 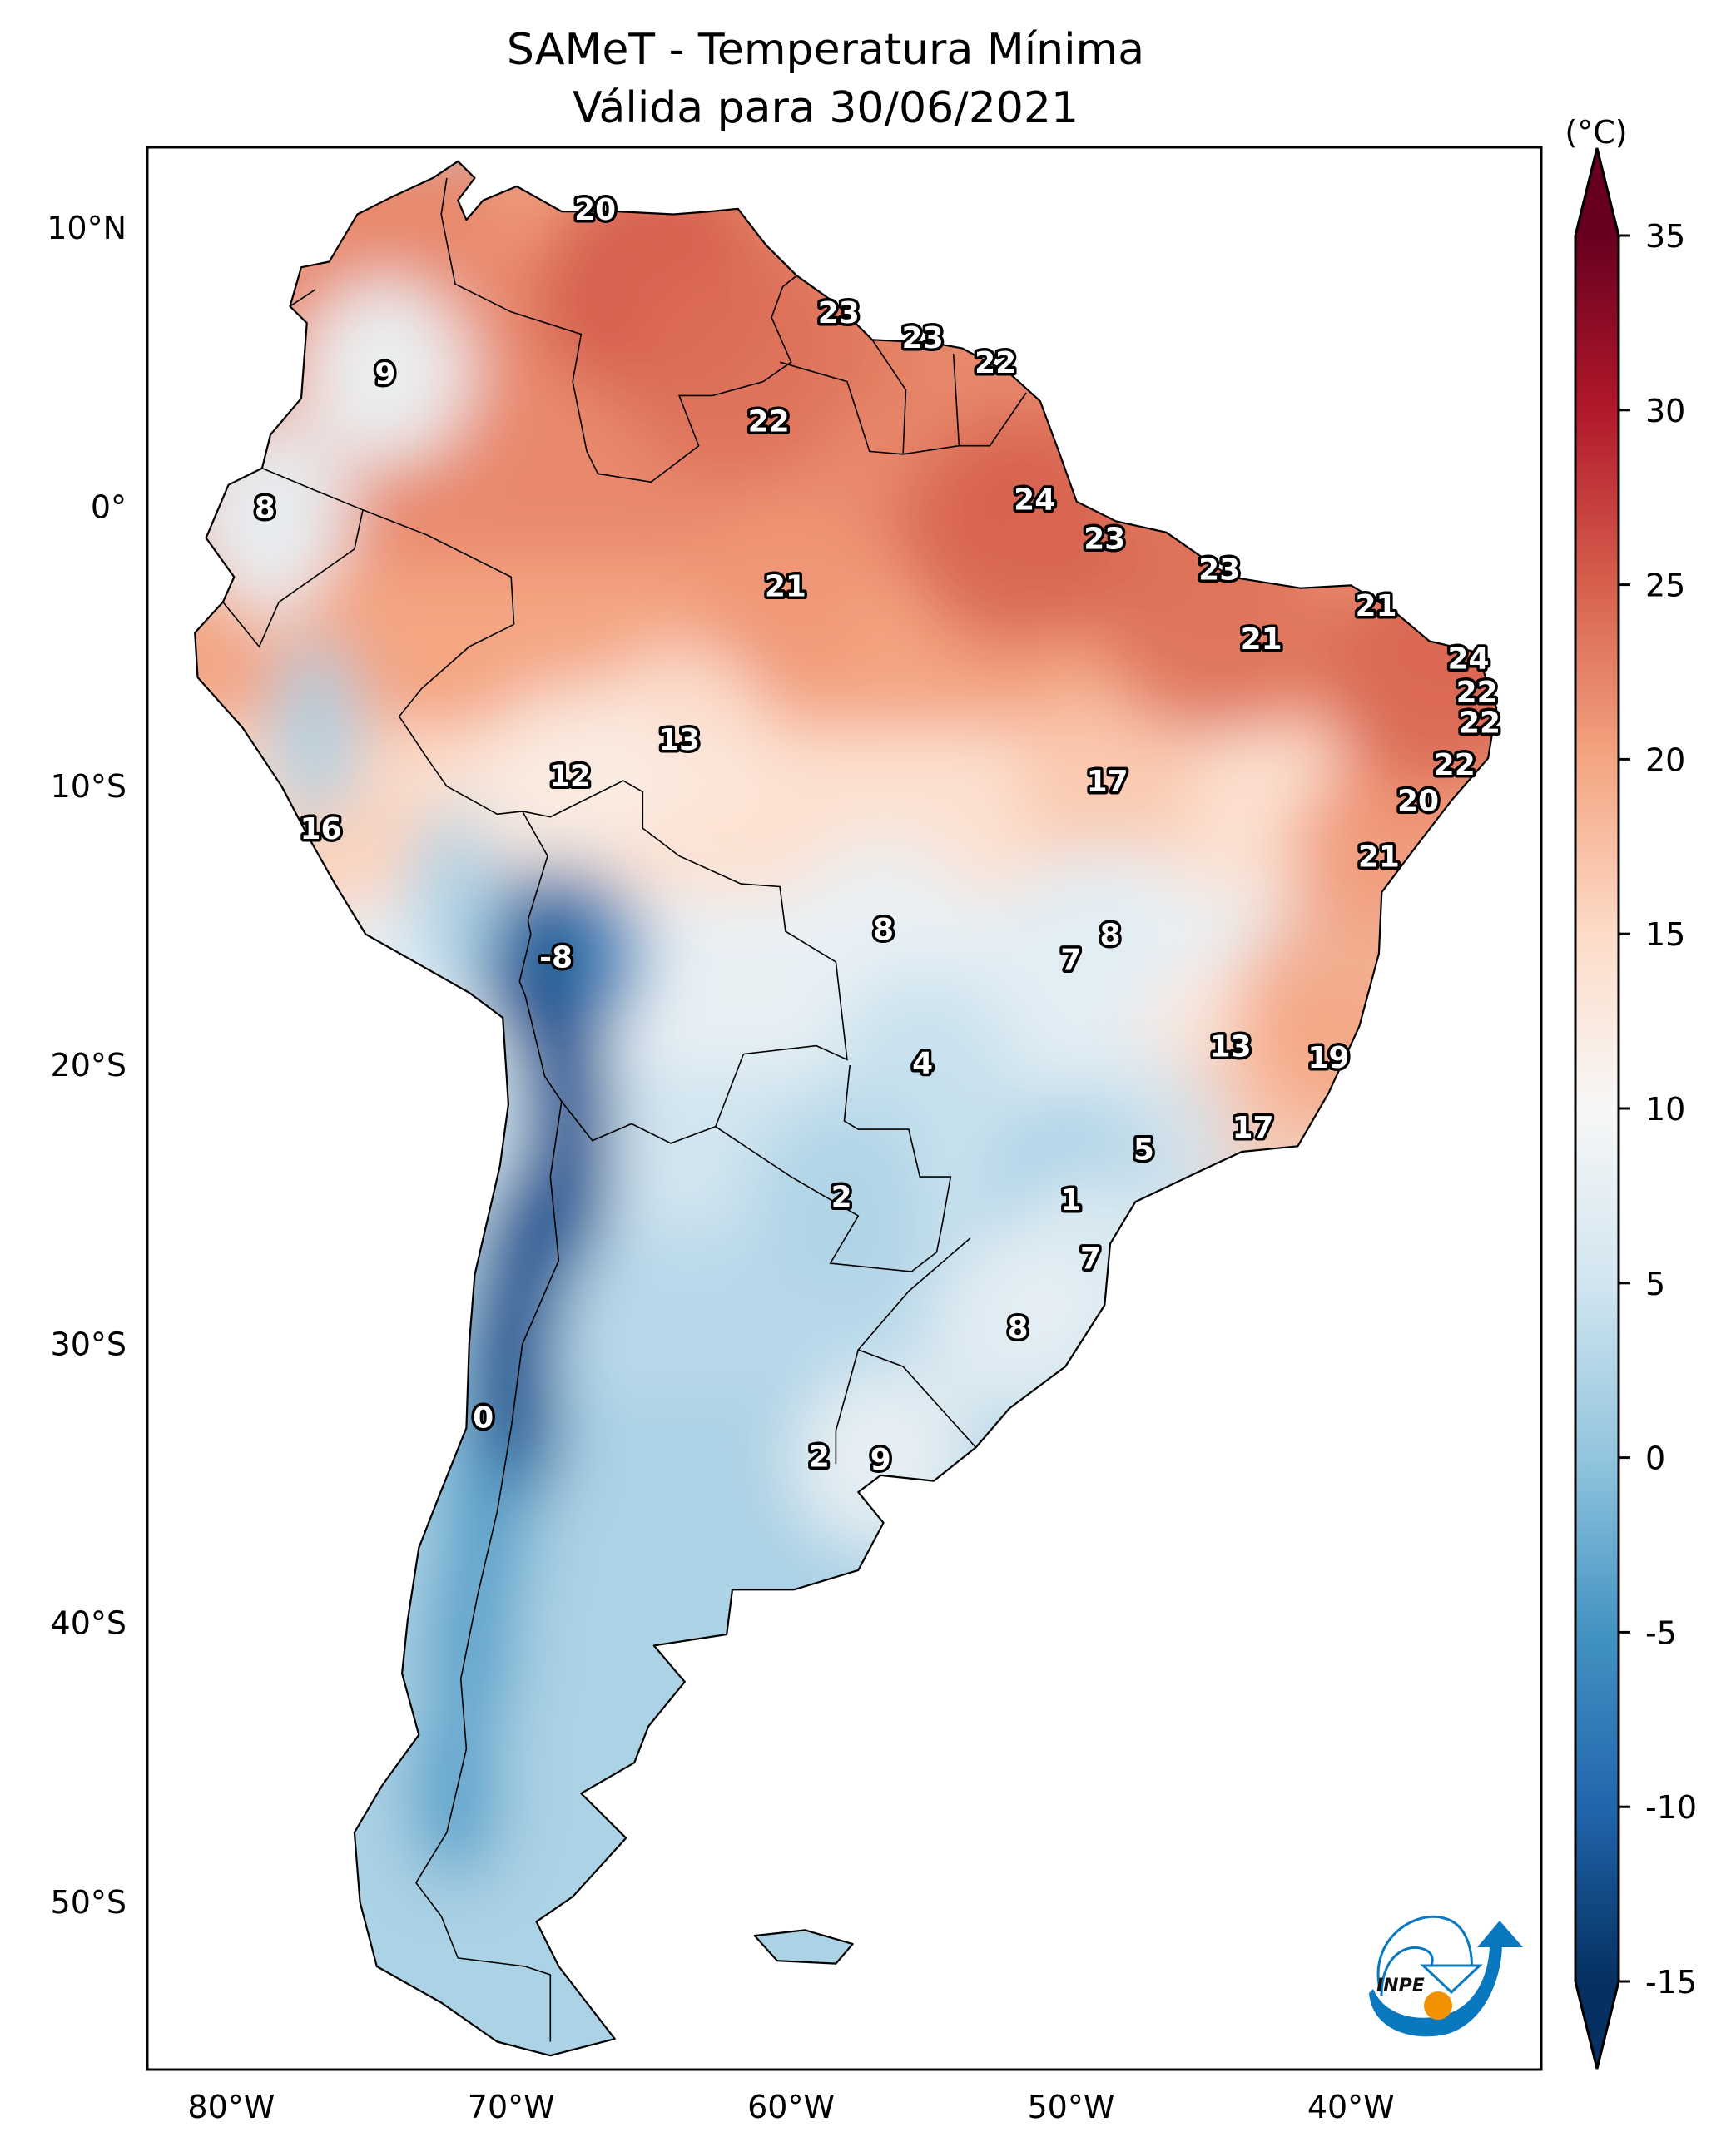 I want to click on colorbar-tick-label: 5, so click(x=1655, y=1284).